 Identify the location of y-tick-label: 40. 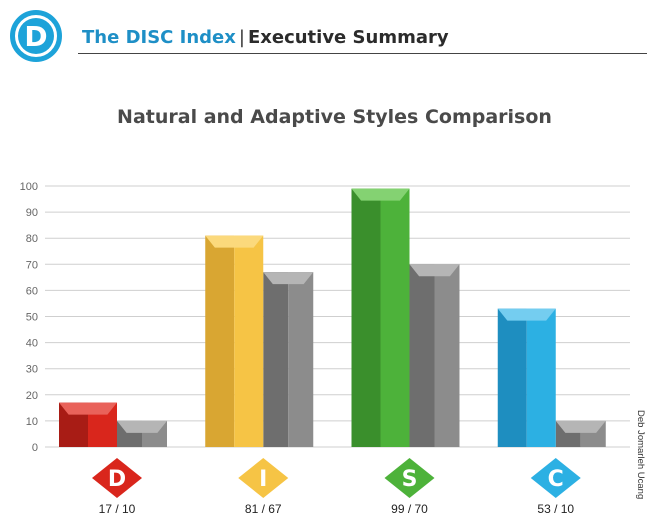
(32, 344).